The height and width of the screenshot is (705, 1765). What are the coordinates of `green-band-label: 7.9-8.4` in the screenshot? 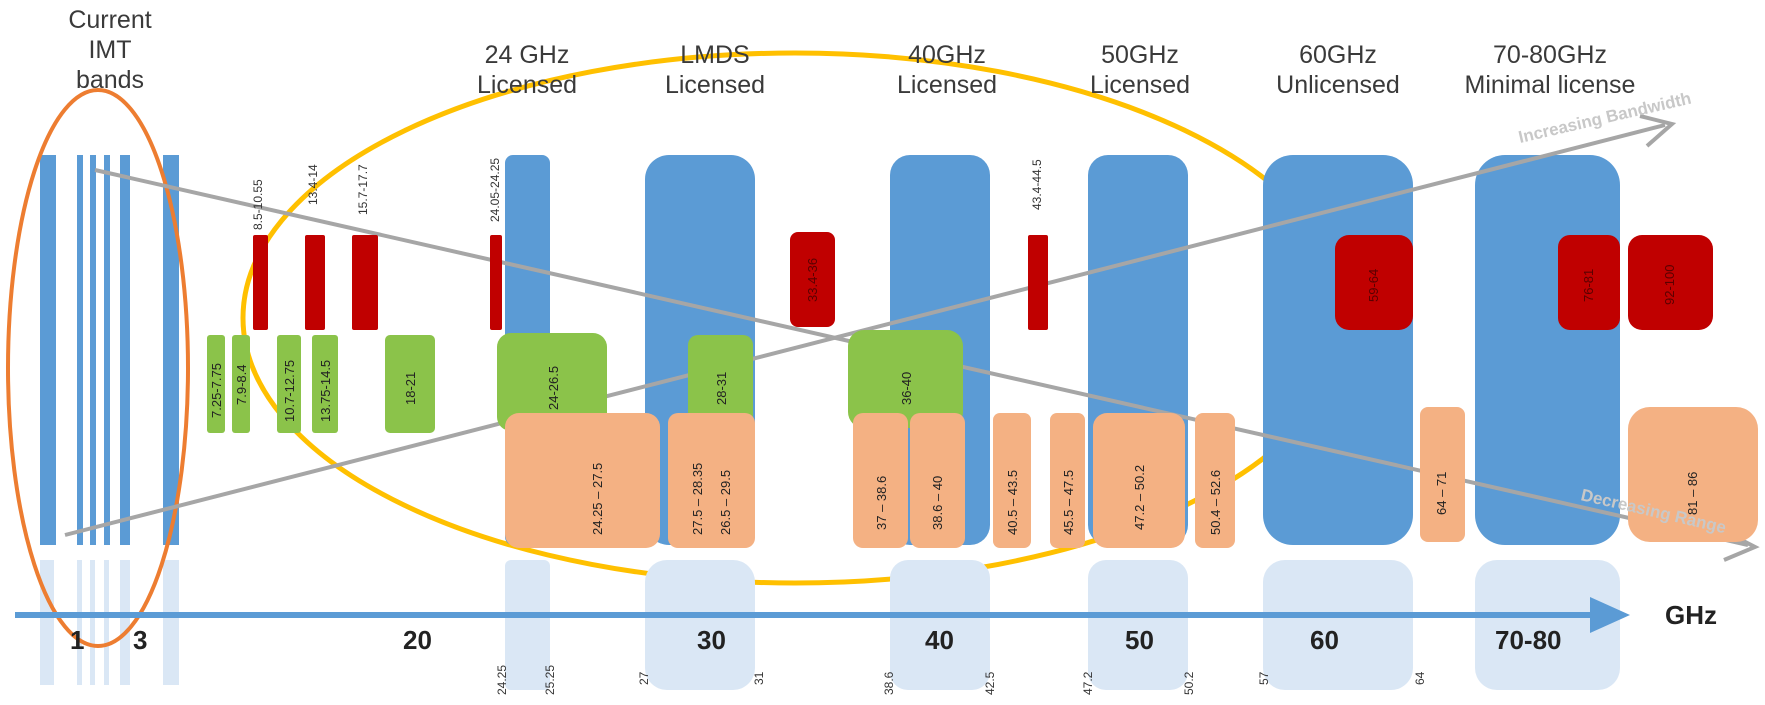 It's located at (241, 384).